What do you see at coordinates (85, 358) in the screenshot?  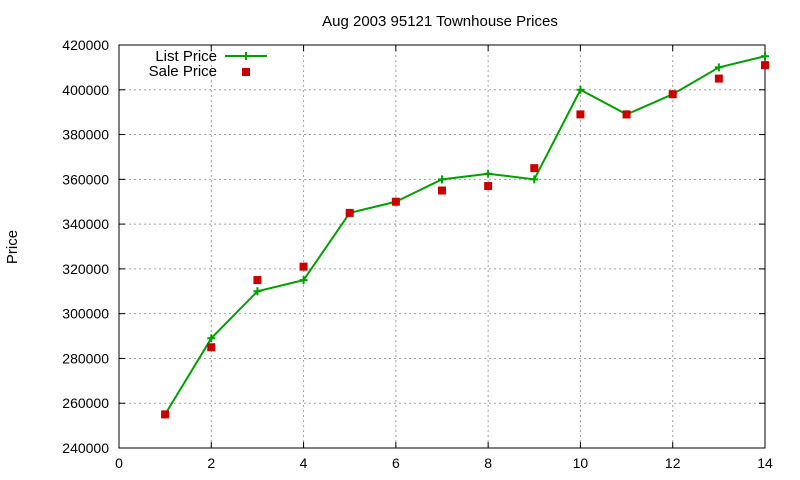 I see `y-tick-label: 280000` at bounding box center [85, 358].